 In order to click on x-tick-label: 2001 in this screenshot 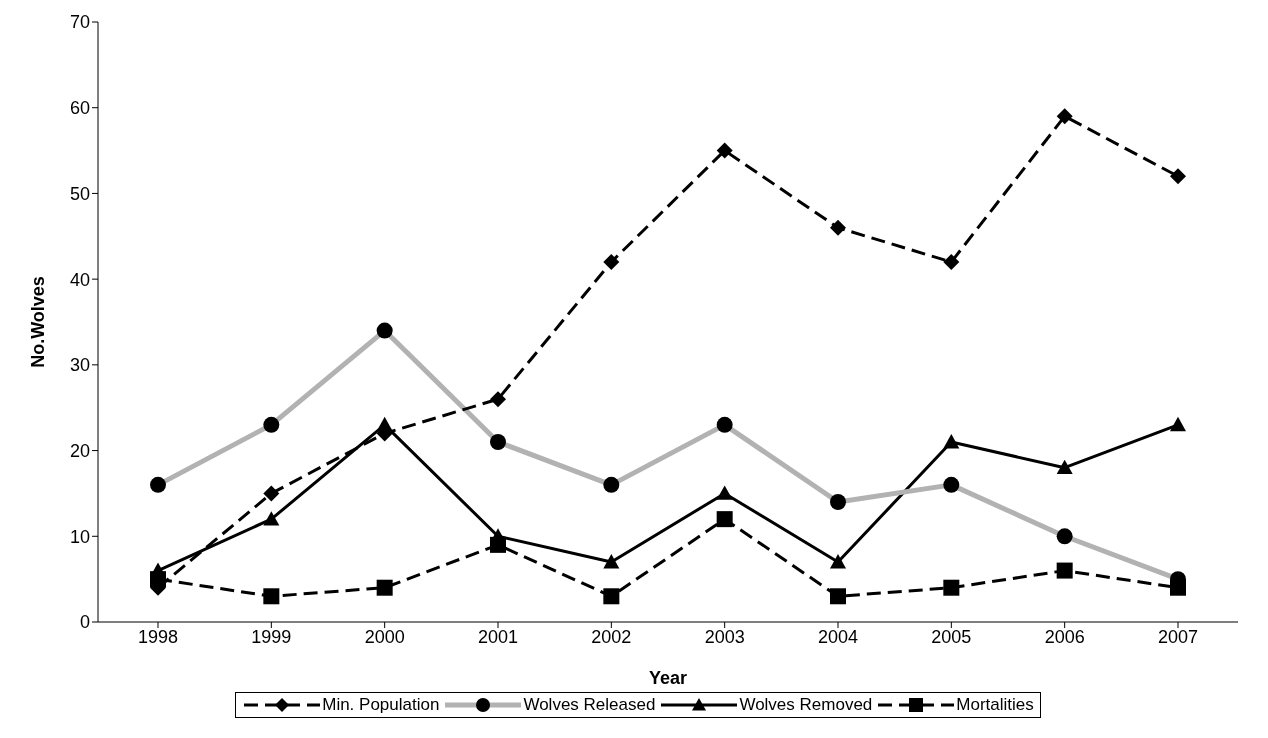, I will do `click(498, 636)`.